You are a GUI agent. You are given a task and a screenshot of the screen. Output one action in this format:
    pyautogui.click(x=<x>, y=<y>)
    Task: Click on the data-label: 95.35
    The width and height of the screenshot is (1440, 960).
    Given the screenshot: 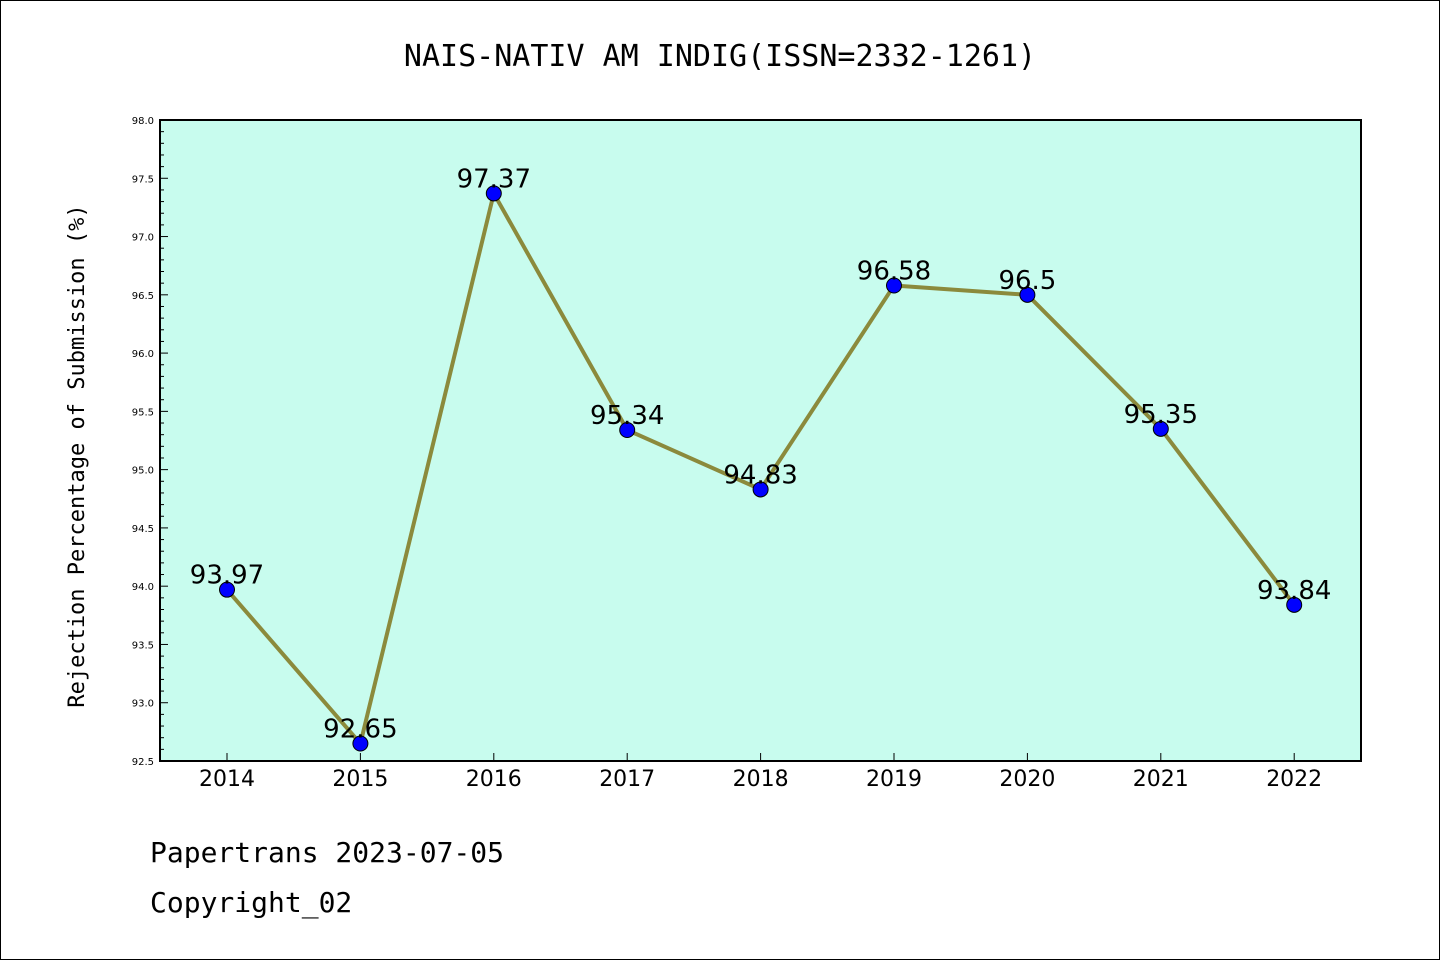 What is the action you would take?
    pyautogui.click(x=1161, y=415)
    